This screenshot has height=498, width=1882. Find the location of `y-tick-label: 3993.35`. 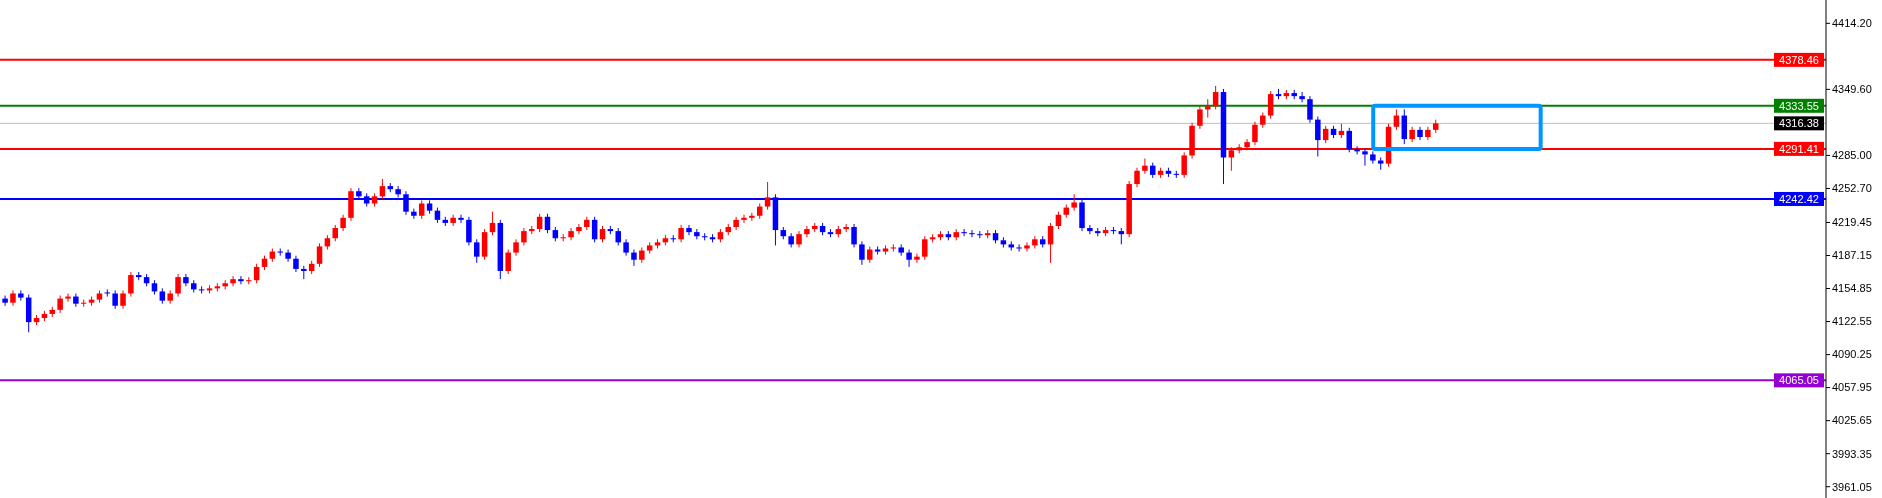

y-tick-label: 3993.35 is located at coordinates (1852, 453).